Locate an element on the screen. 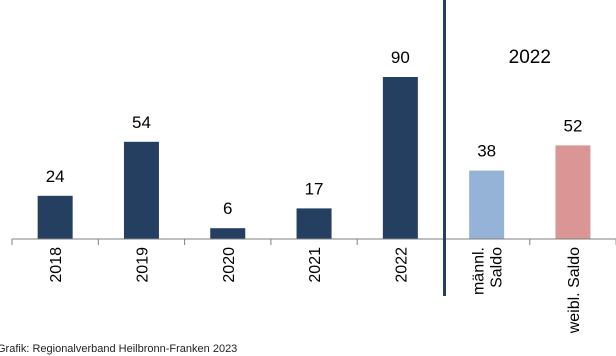 The image size is (616, 356). group-label: 2022 is located at coordinates (530, 57).